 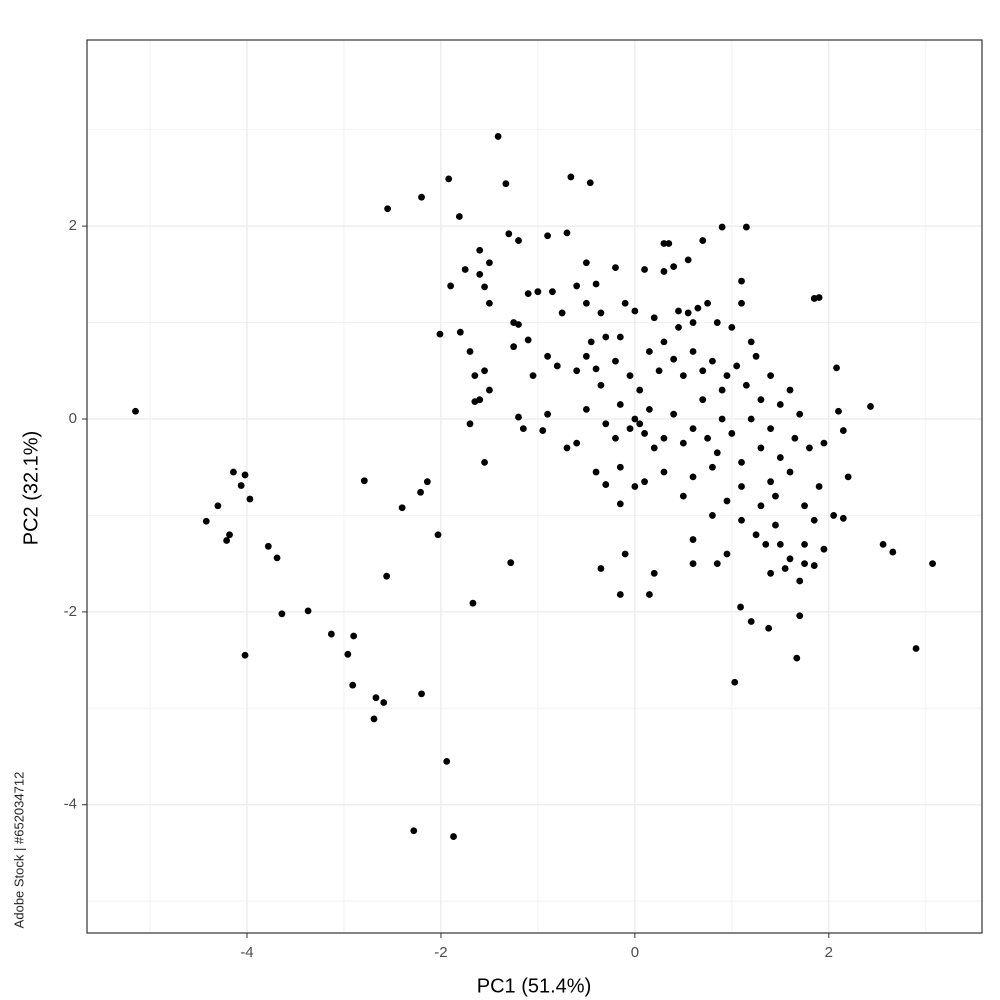 What do you see at coordinates (31, 488) in the screenshot?
I see `y-axis-title: PC2 (32.1%)` at bounding box center [31, 488].